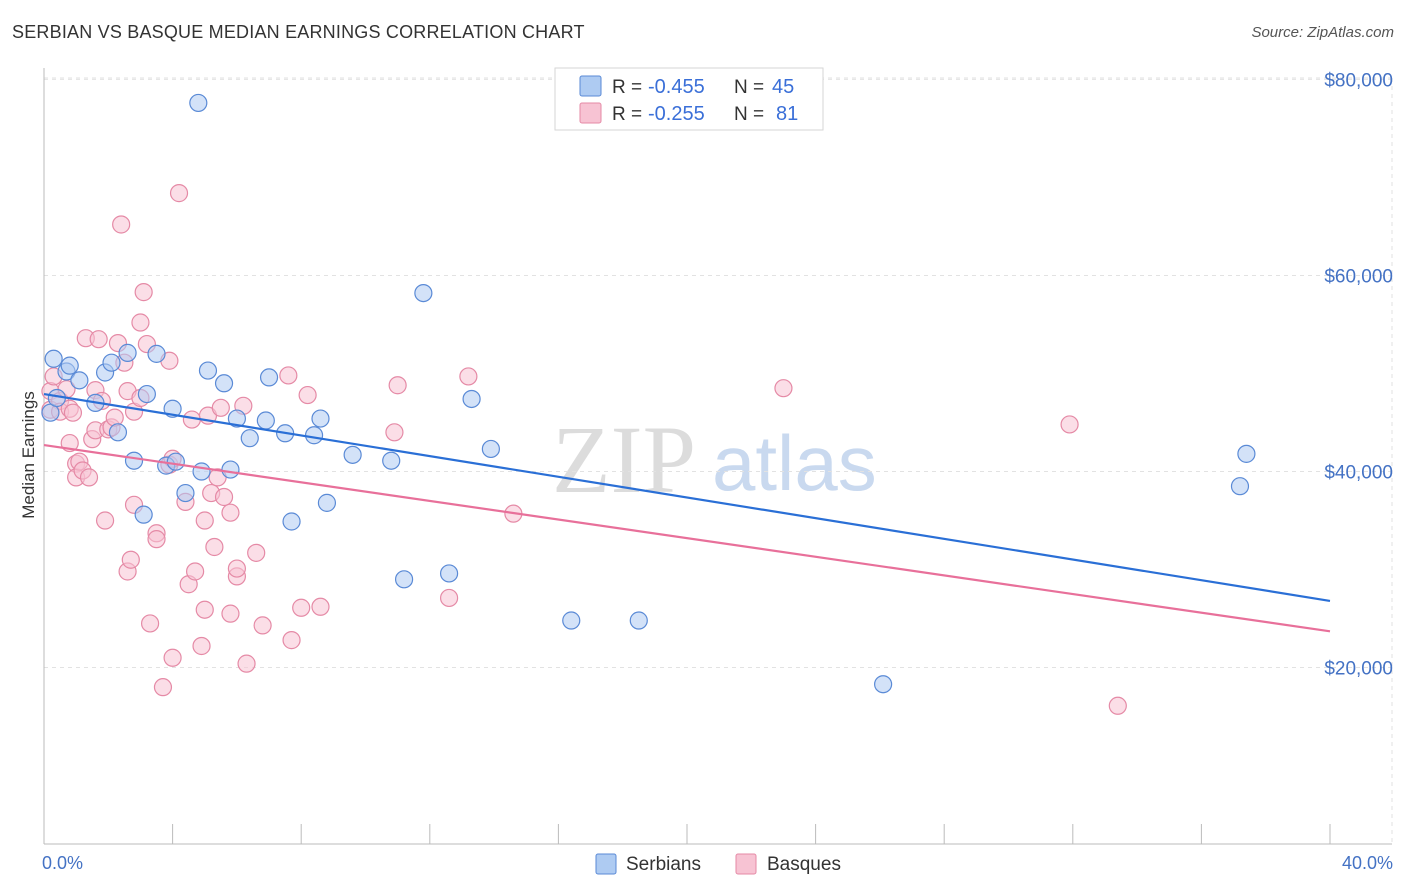 This screenshot has height=892, width=1406. Describe the element at coordinates (676, 114) in the screenshot. I see `stats-r-value-basques: -0.255` at that location.